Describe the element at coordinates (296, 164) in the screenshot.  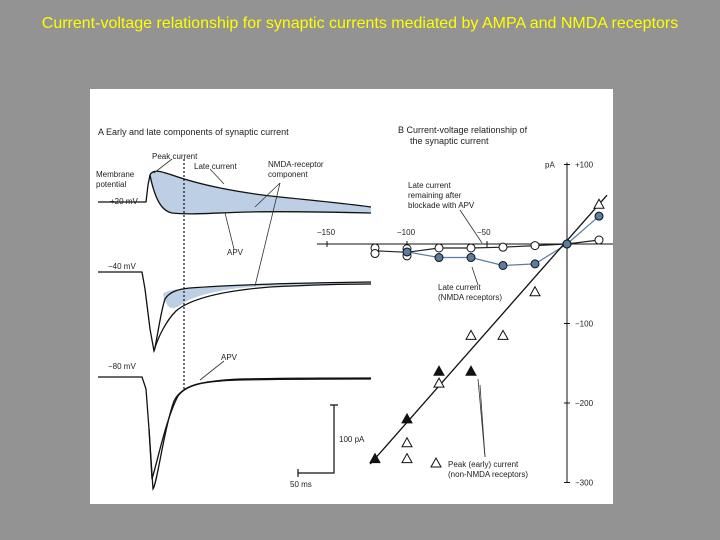
I see `label-nmda-1: NMDA-receptor` at that location.